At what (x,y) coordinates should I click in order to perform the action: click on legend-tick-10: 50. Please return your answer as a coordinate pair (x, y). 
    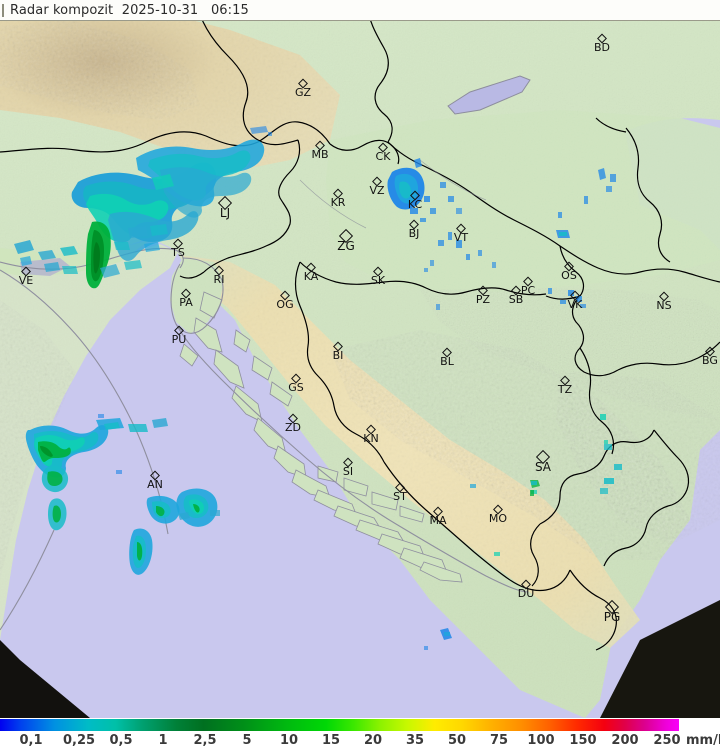
    Looking at the image, I should click on (457, 740).